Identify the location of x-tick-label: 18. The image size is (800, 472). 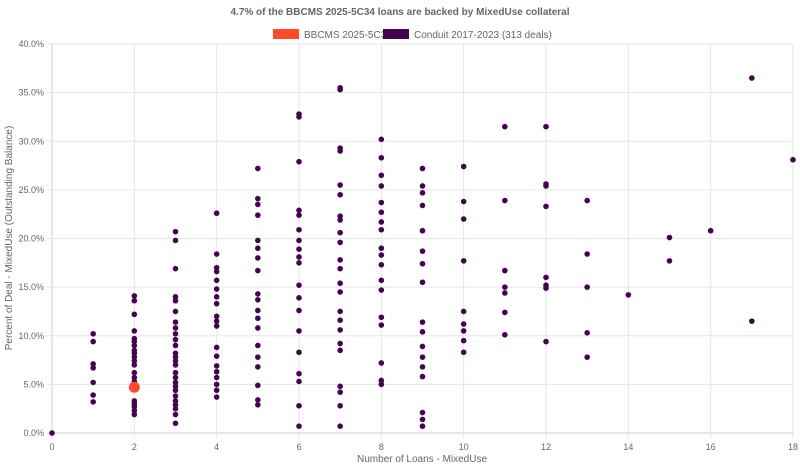
(793, 447).